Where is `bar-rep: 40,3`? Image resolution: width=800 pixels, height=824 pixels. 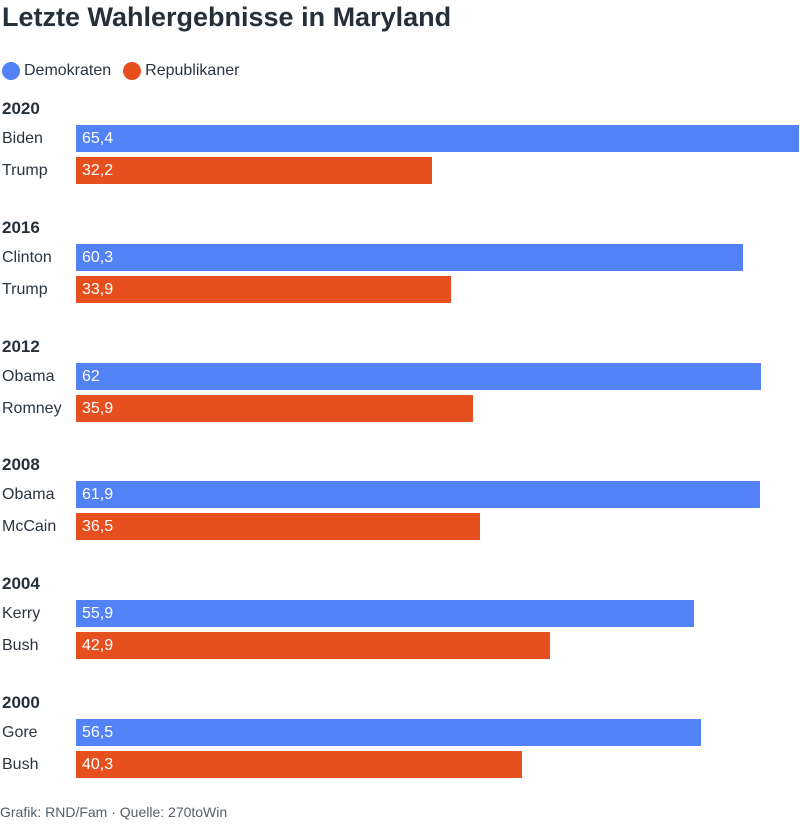
bar-rep: 40,3 is located at coordinates (299, 764).